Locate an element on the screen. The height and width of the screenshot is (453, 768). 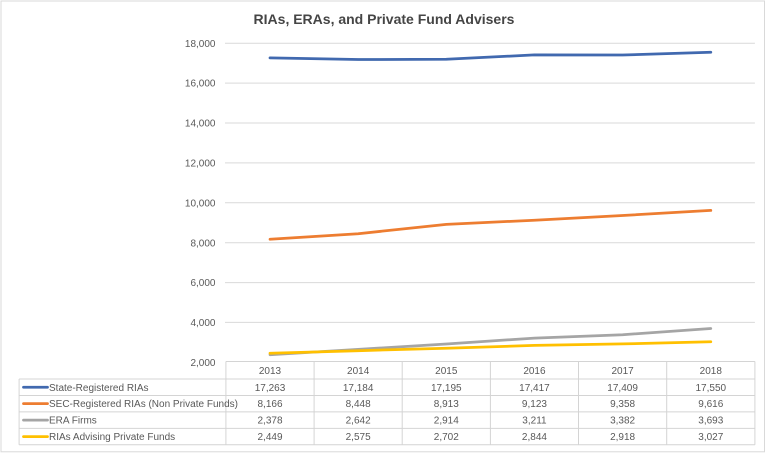
svg-text:SEC-Registered RIAs (Non Priva: SEC-Registered RIAs (Non Private Funds) is located at coordinates (143, 404).